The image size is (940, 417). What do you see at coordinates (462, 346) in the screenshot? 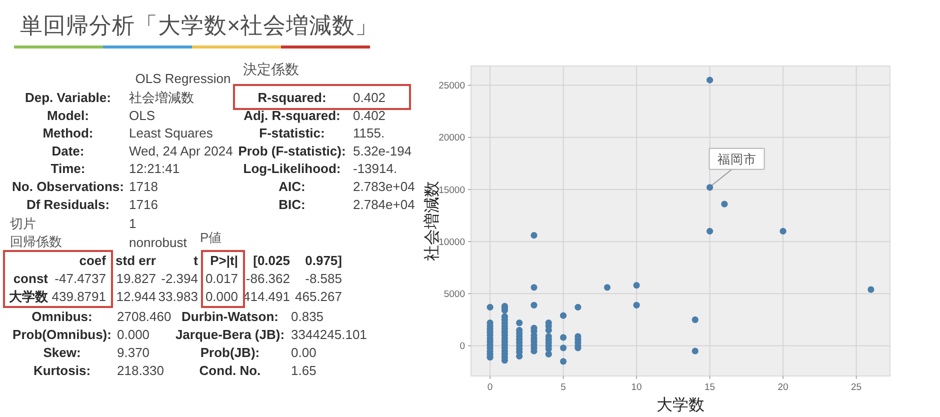
I see `y-tick-label: 0` at bounding box center [462, 346].